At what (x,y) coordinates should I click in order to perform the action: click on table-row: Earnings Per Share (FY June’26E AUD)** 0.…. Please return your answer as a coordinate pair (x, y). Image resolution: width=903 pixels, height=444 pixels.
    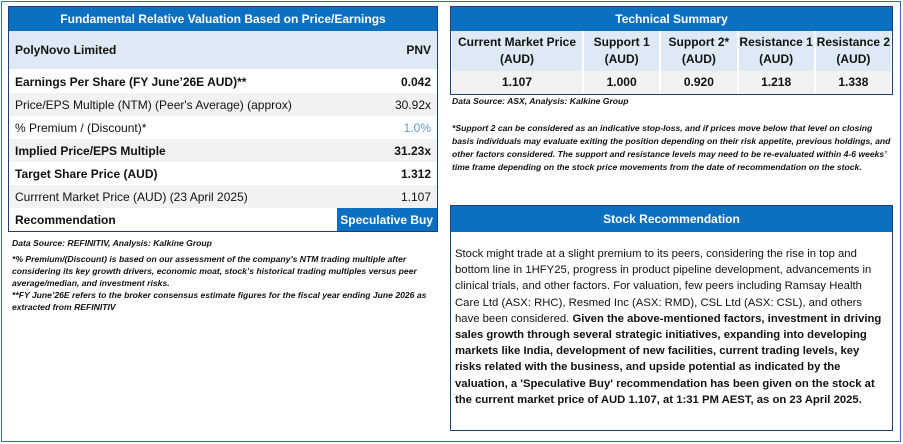
    Looking at the image, I should click on (223, 81).